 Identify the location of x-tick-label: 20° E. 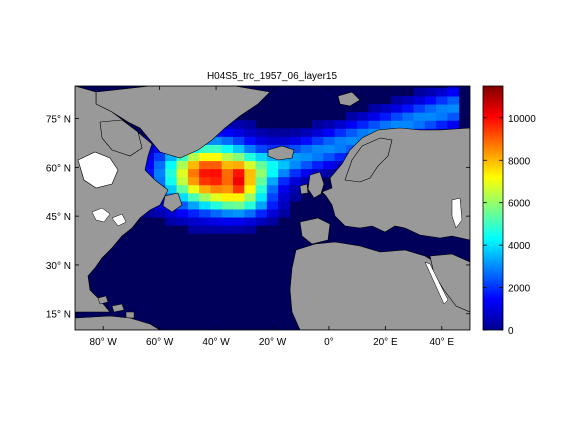
(385, 342).